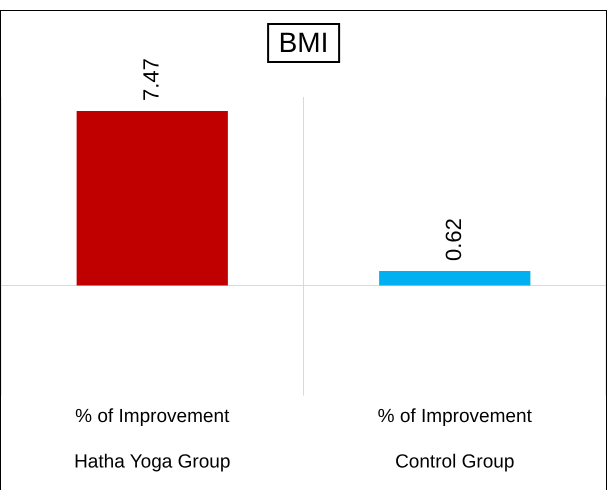  What do you see at coordinates (454, 462) in the screenshot?
I see `x-tick-label: Control Group` at bounding box center [454, 462].